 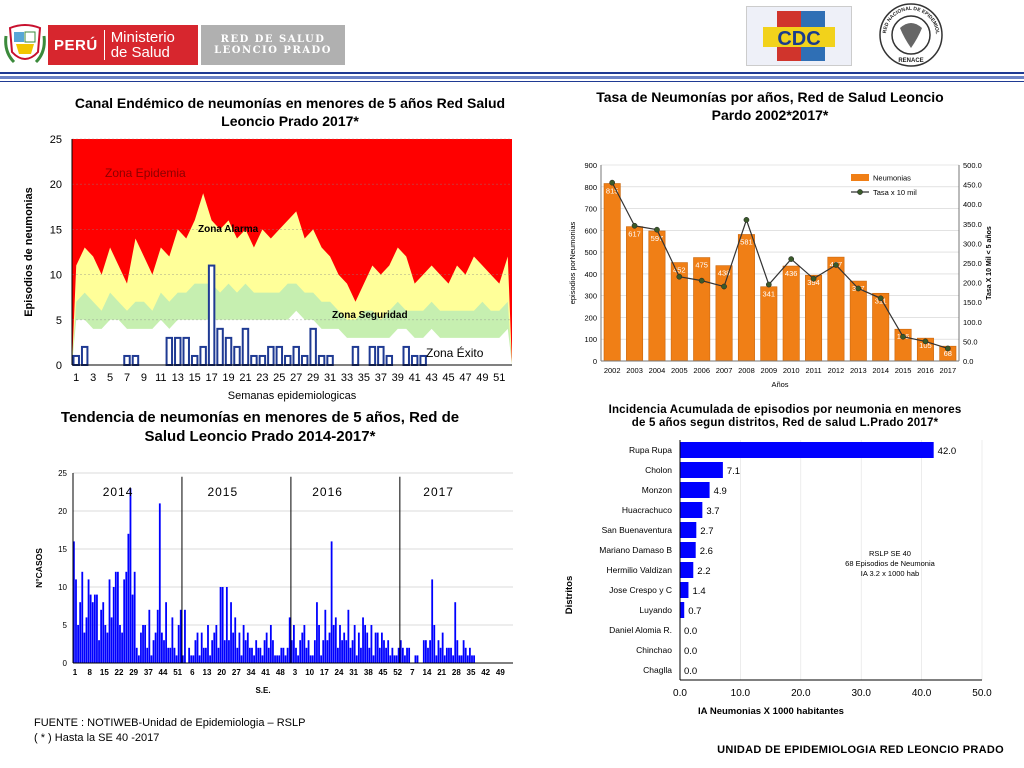 What do you see at coordinates (279, 378) in the screenshot?
I see `x-tick-label: 25` at bounding box center [279, 378].